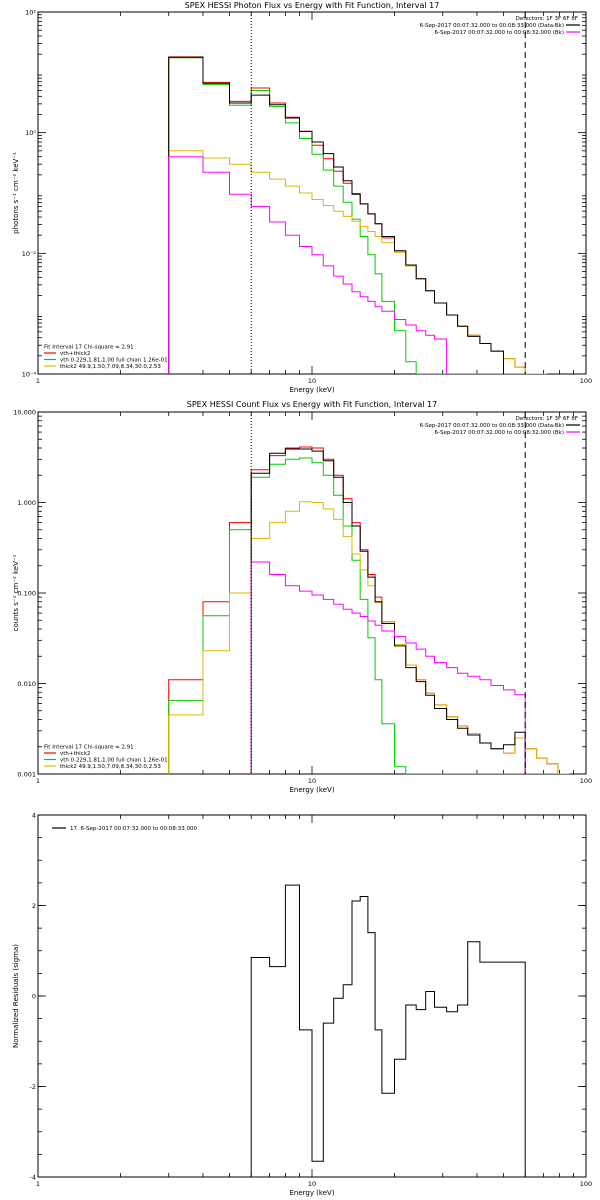  What do you see at coordinates (89, 348) in the screenshot?
I see `photon-flux-fit-info-line: Fit Interval 17 Chi-square = 2.91` at bounding box center [89, 348].